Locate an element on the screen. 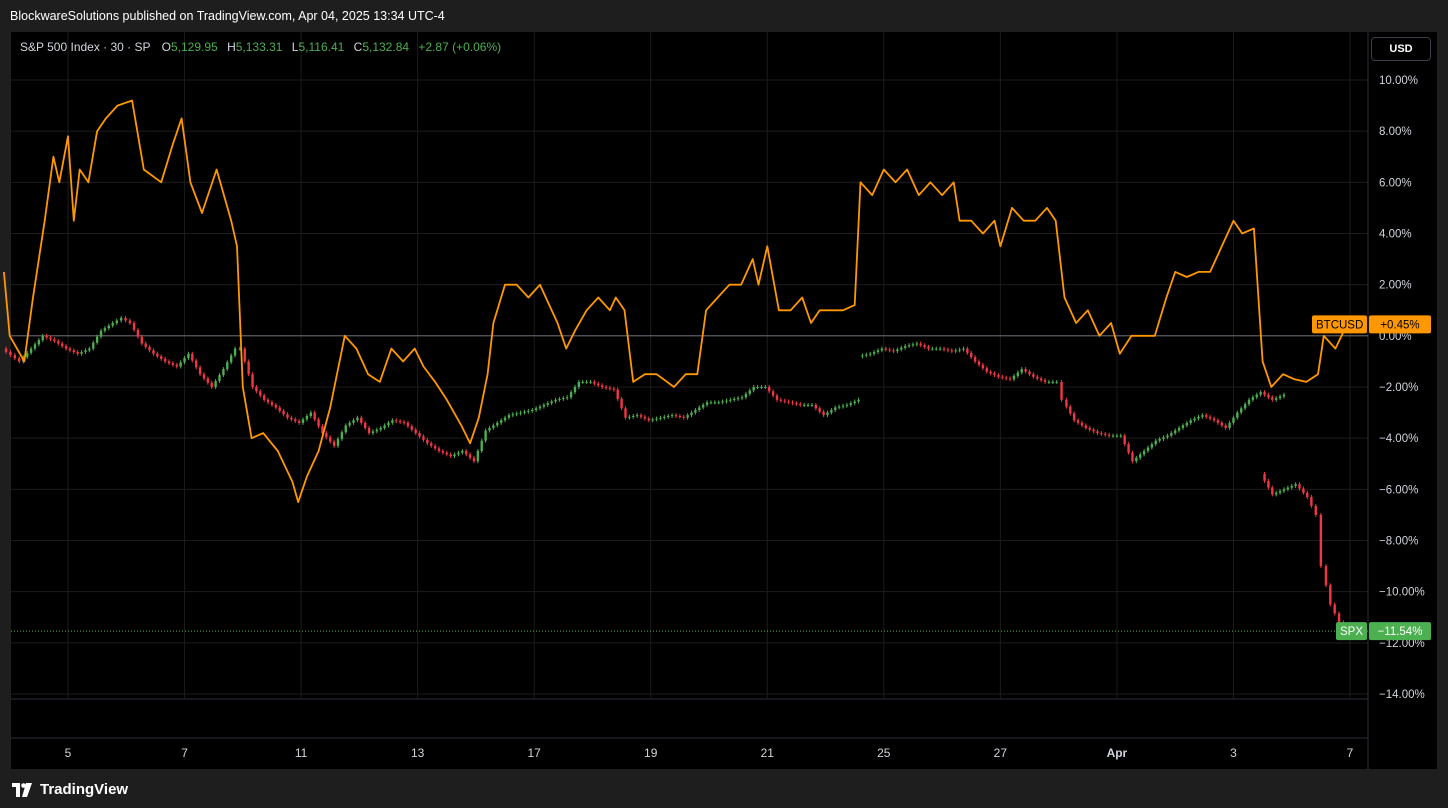  legend-symbol: S&P 500 Index · 30 · SP is located at coordinates (85, 47).